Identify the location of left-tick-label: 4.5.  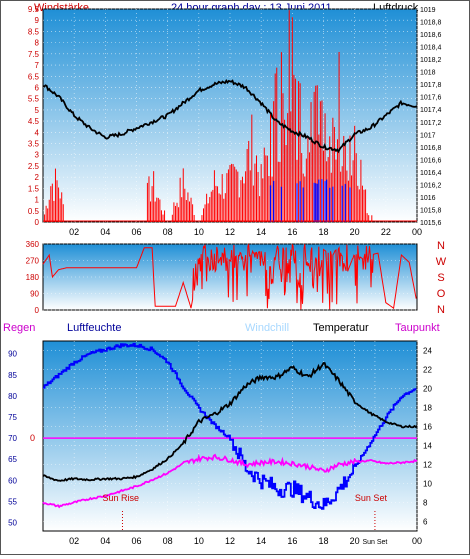
(34, 121).